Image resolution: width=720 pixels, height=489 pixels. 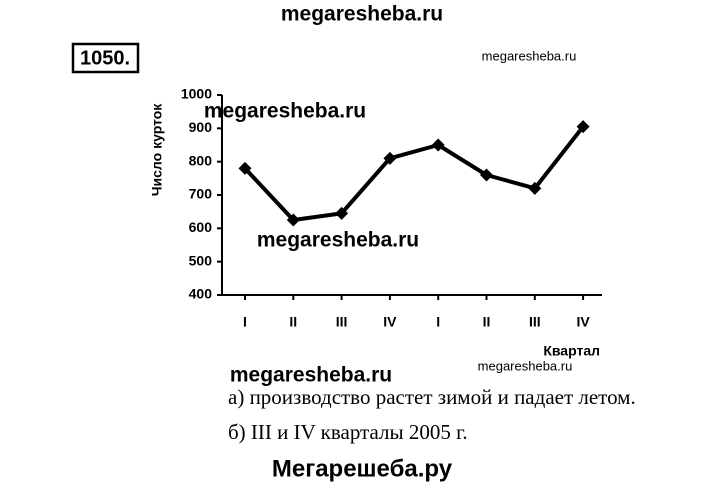 What do you see at coordinates (201, 160) in the screenshot?
I see `y-tick-label: 800` at bounding box center [201, 160].